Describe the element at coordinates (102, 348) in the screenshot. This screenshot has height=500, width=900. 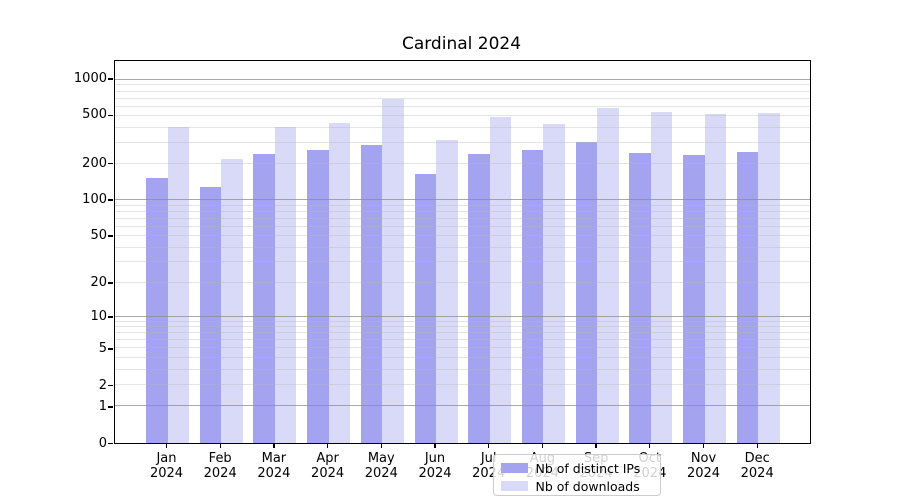
I see `y-tick-label: 5` at that location.